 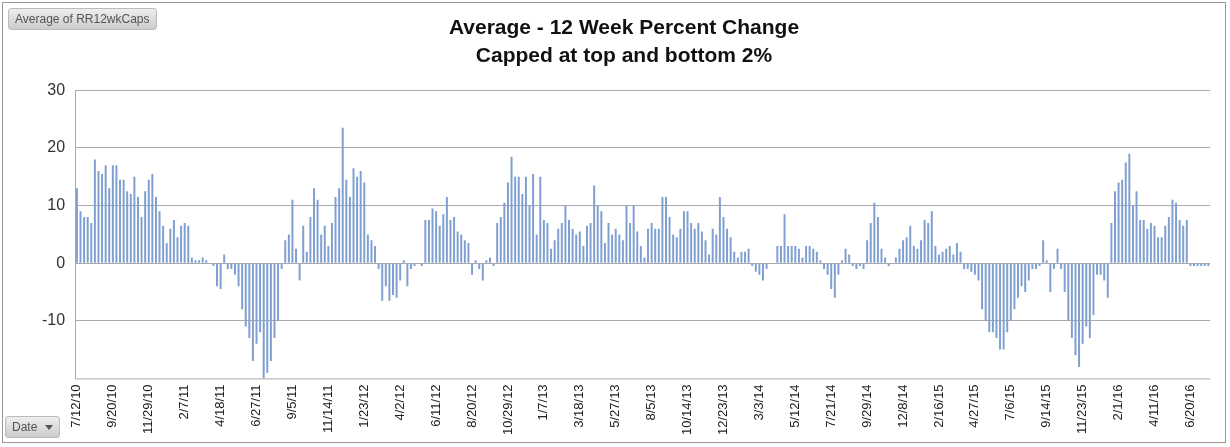 I want to click on x-tick-label: 2/1/16, so click(x=1118, y=402).